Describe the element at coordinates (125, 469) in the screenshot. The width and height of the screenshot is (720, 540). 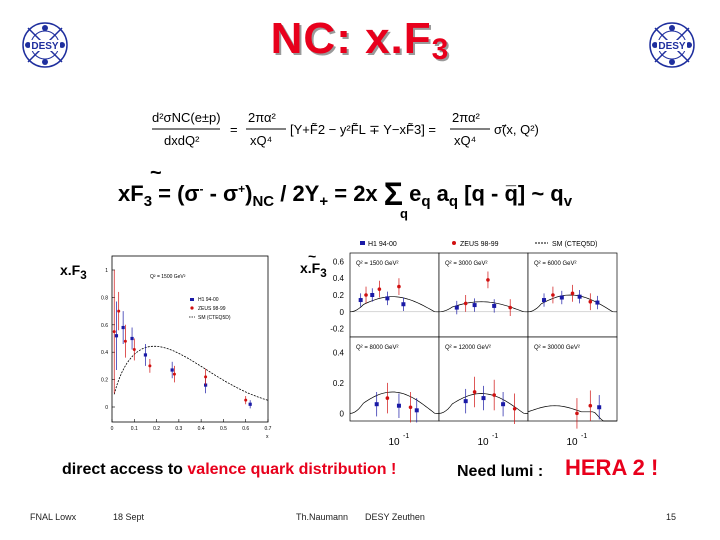
I see `conclusion-text1: direct access to` at that location.